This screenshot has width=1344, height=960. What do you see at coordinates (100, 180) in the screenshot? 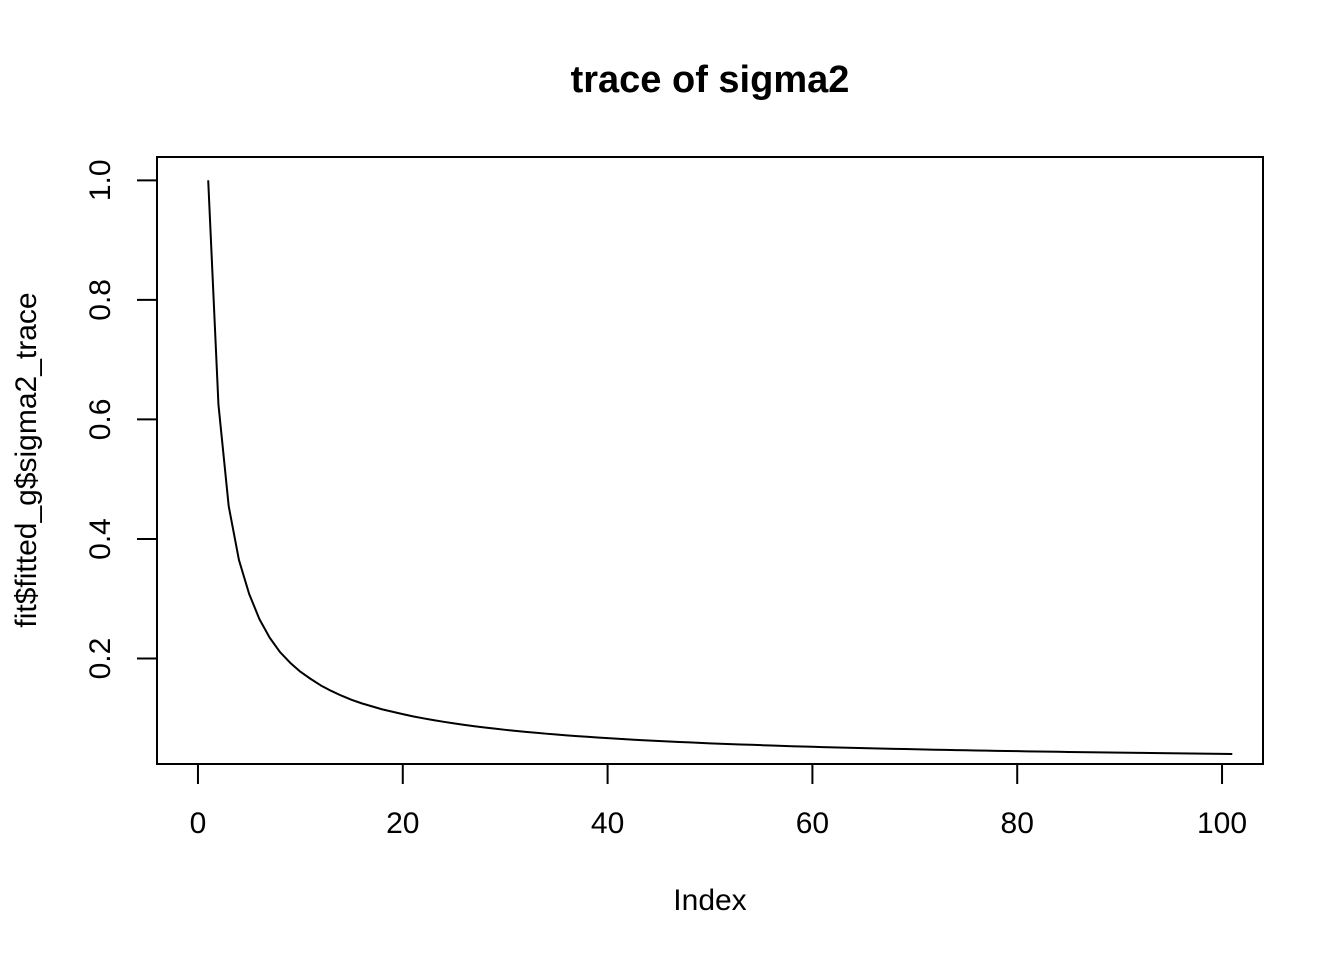
I see `y-tick-label: 1.0` at bounding box center [100, 180].